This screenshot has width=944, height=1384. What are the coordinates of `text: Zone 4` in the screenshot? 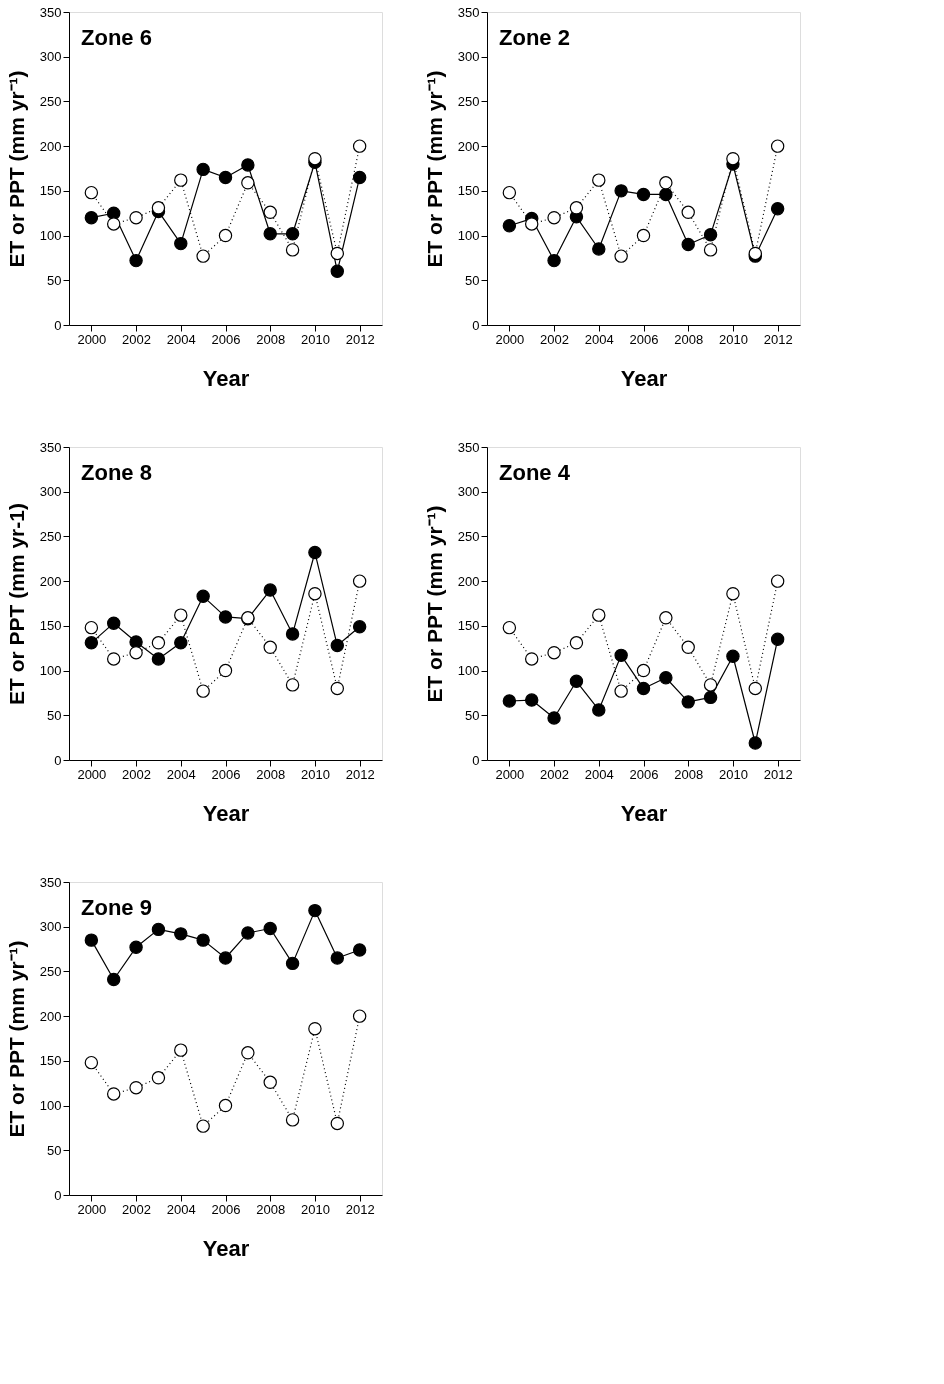 It's located at (535, 472).